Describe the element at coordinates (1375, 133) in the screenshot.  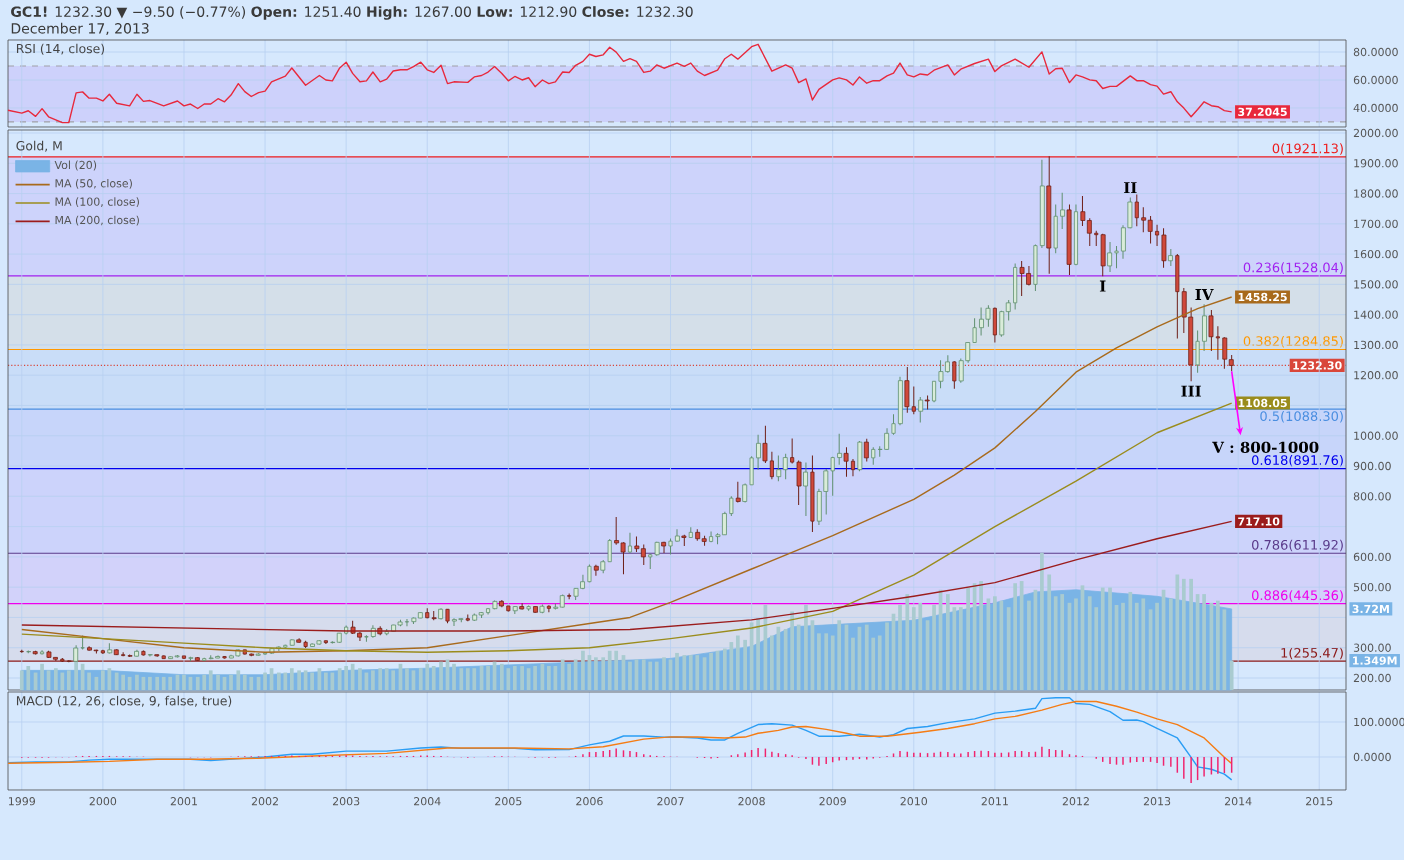
I see `y-tick-label: 2000.00` at that location.